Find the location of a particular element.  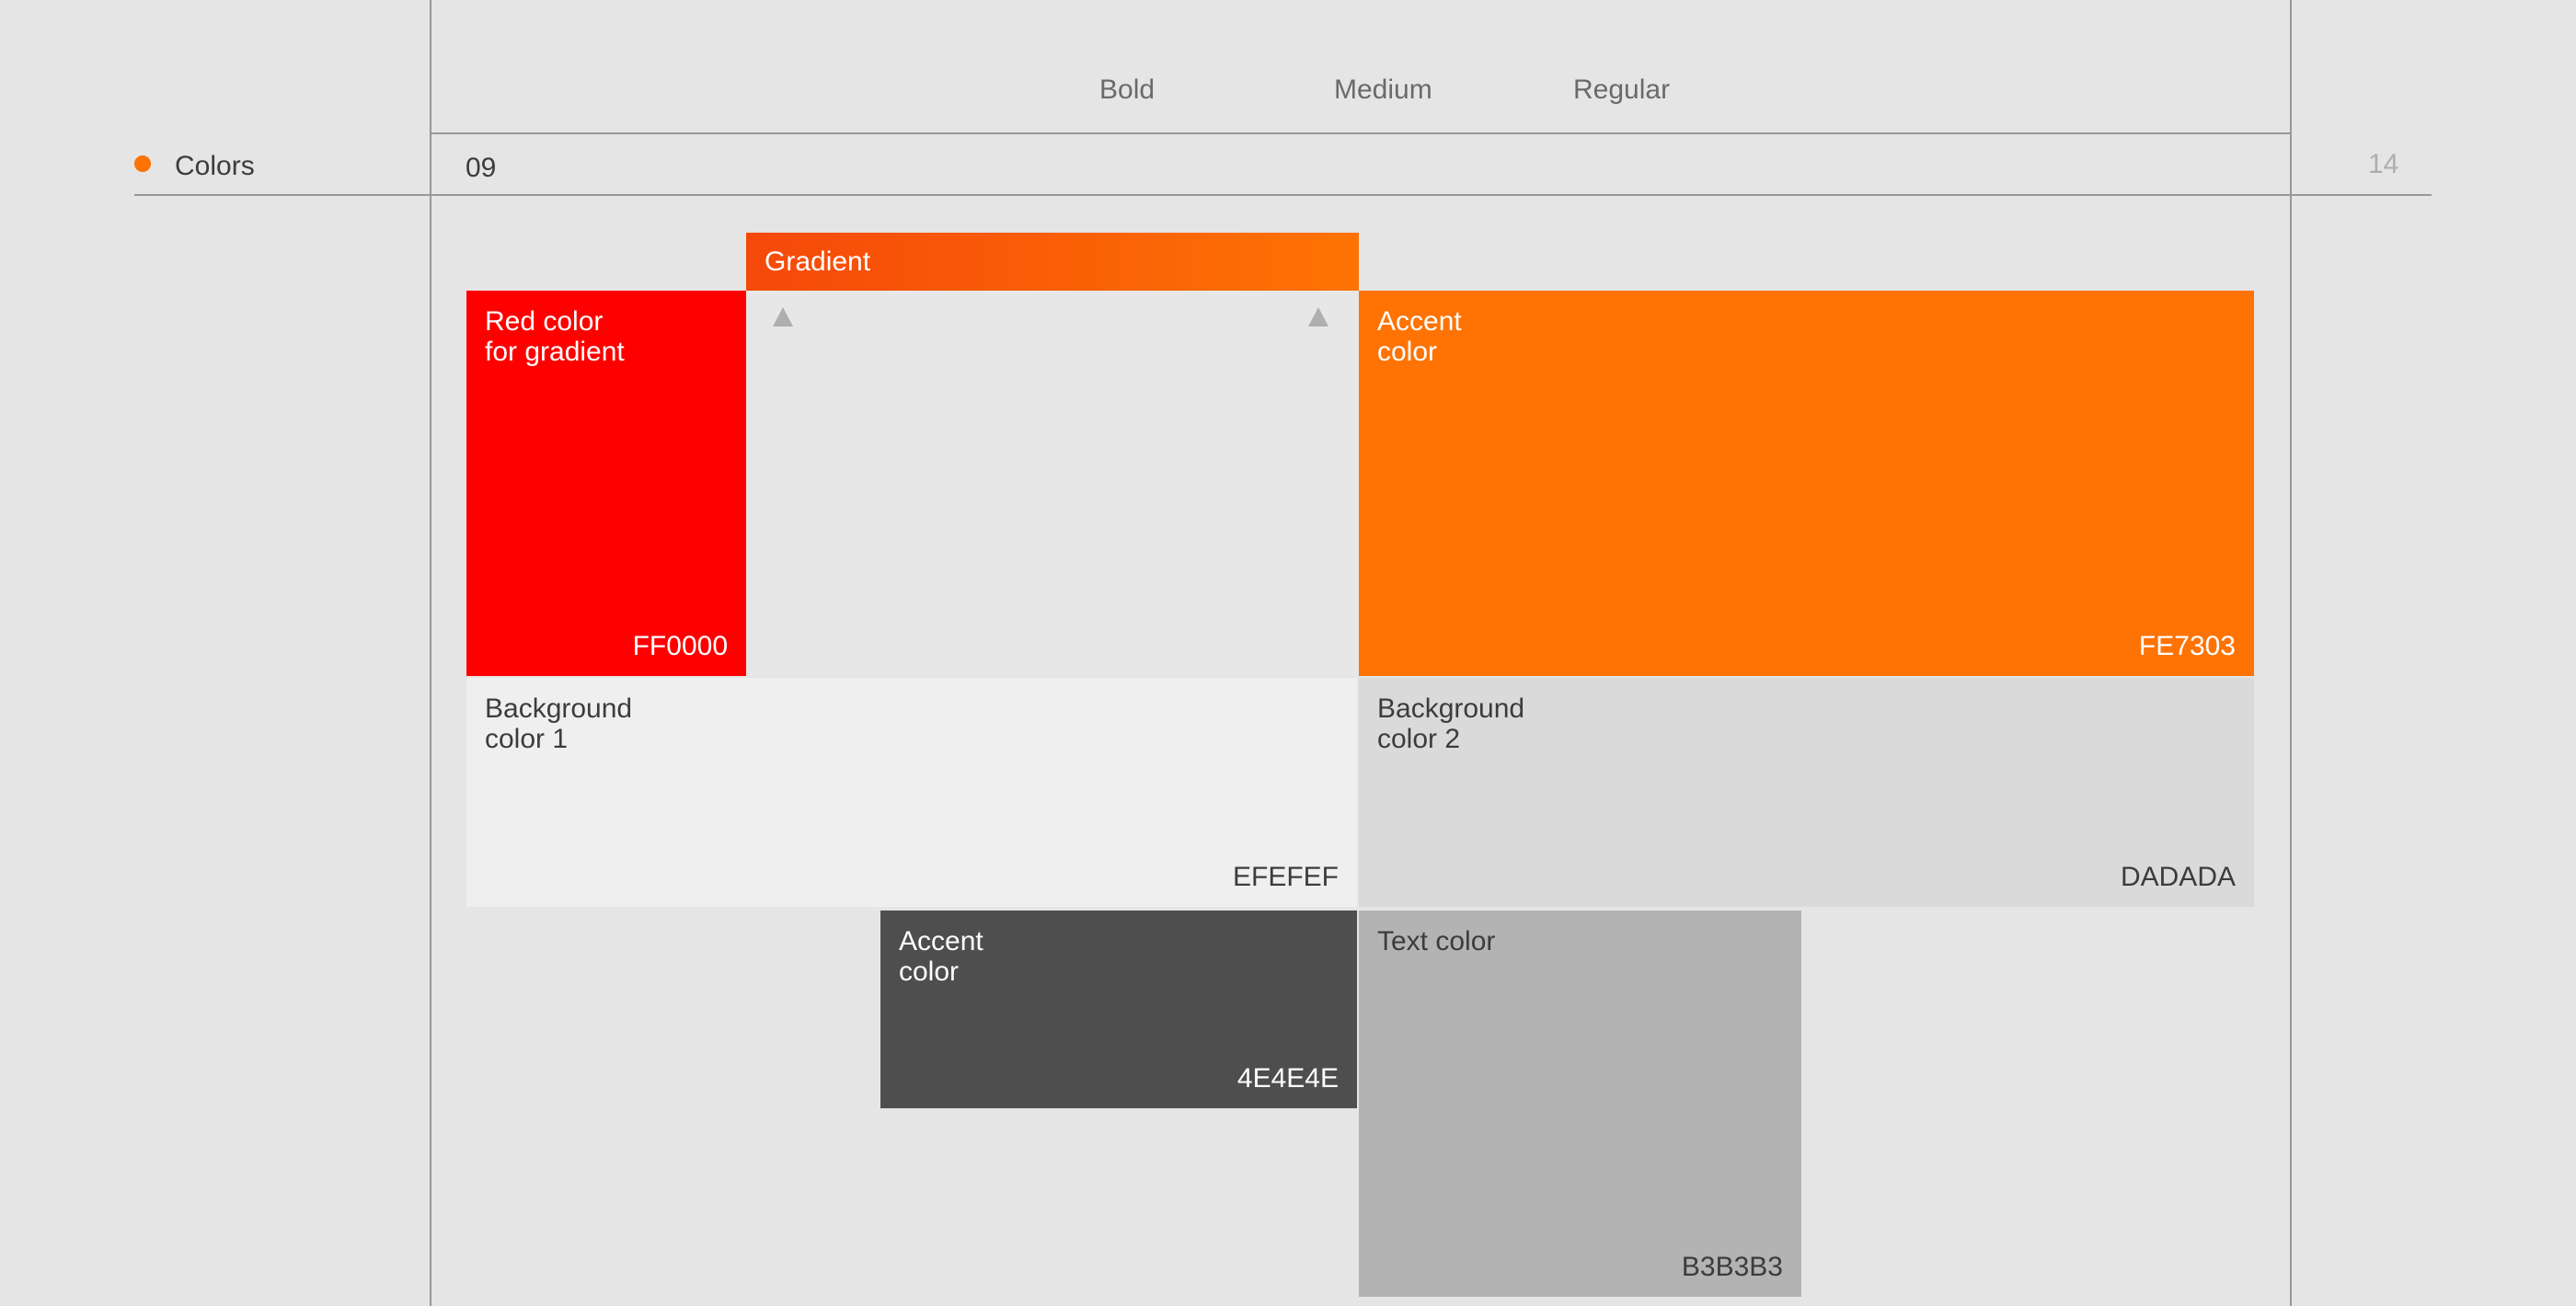

gradient-preview-area is located at coordinates (1052, 483).